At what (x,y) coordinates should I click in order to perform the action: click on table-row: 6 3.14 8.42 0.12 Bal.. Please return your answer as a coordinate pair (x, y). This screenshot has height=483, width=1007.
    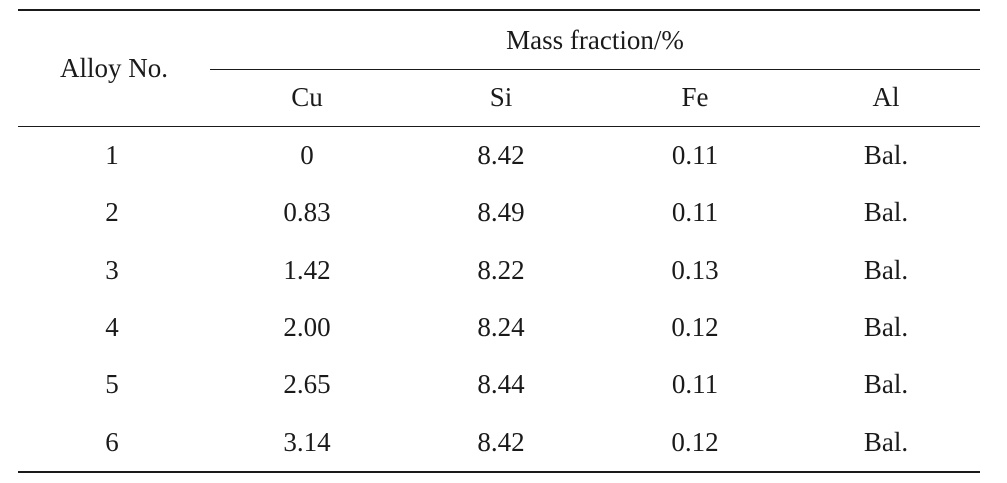
    Looking at the image, I should click on (499, 443).